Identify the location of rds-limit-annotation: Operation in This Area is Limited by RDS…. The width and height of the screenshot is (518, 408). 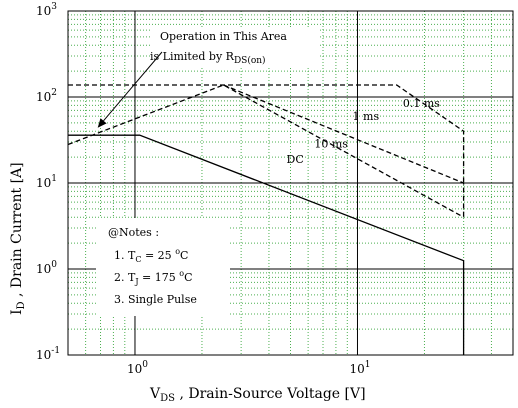
(208, 77).